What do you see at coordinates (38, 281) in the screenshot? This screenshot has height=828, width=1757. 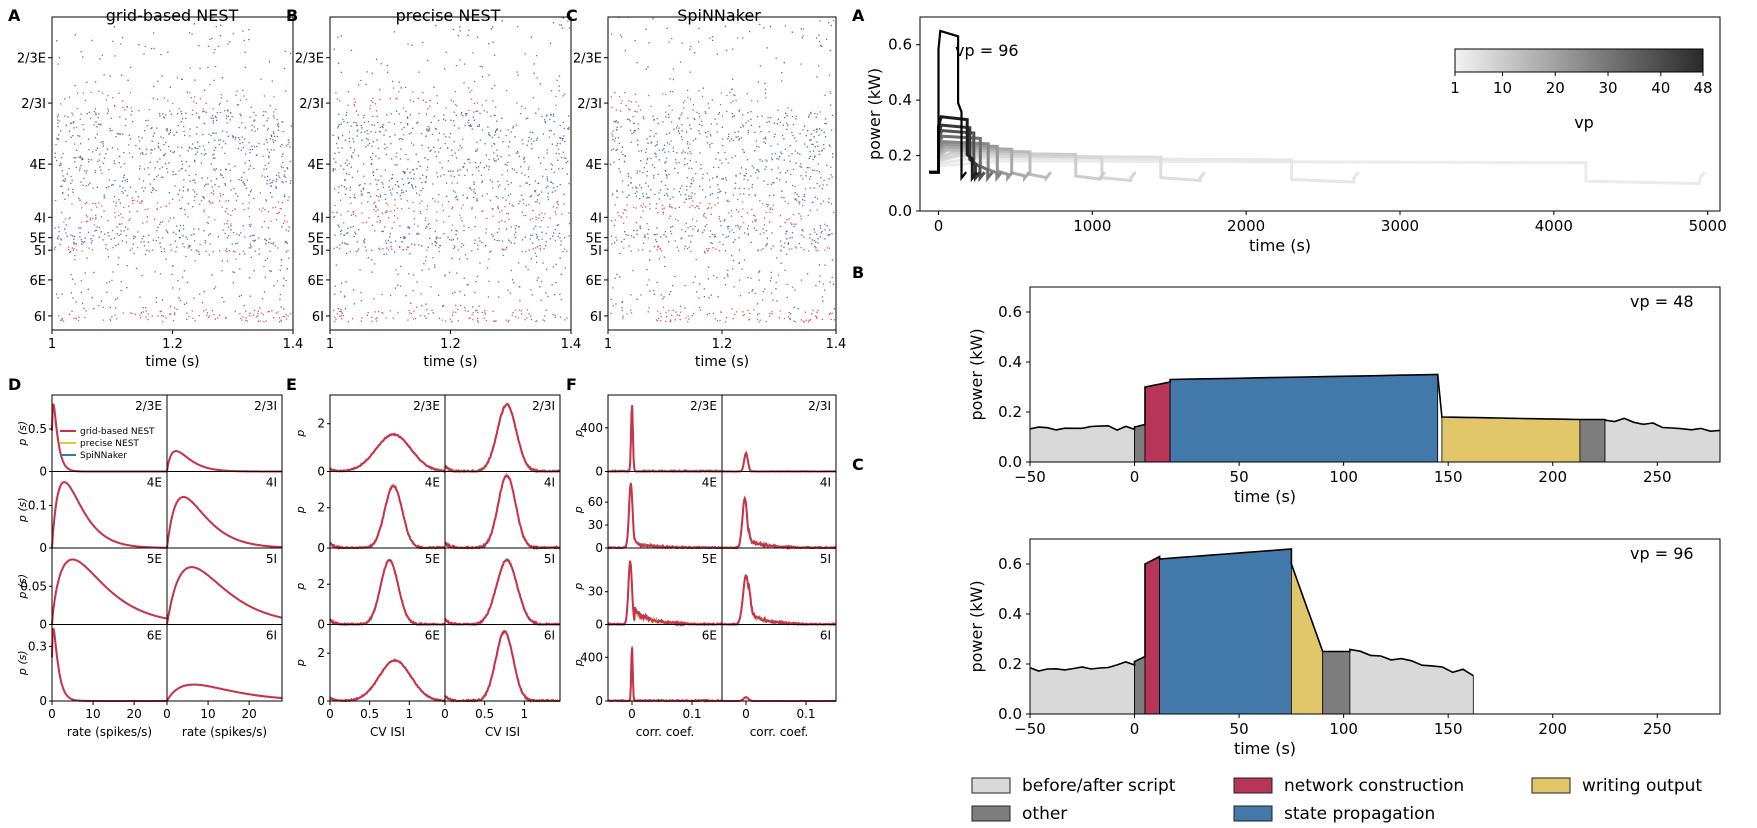 I see `raster-ytick-label: 6E` at bounding box center [38, 281].